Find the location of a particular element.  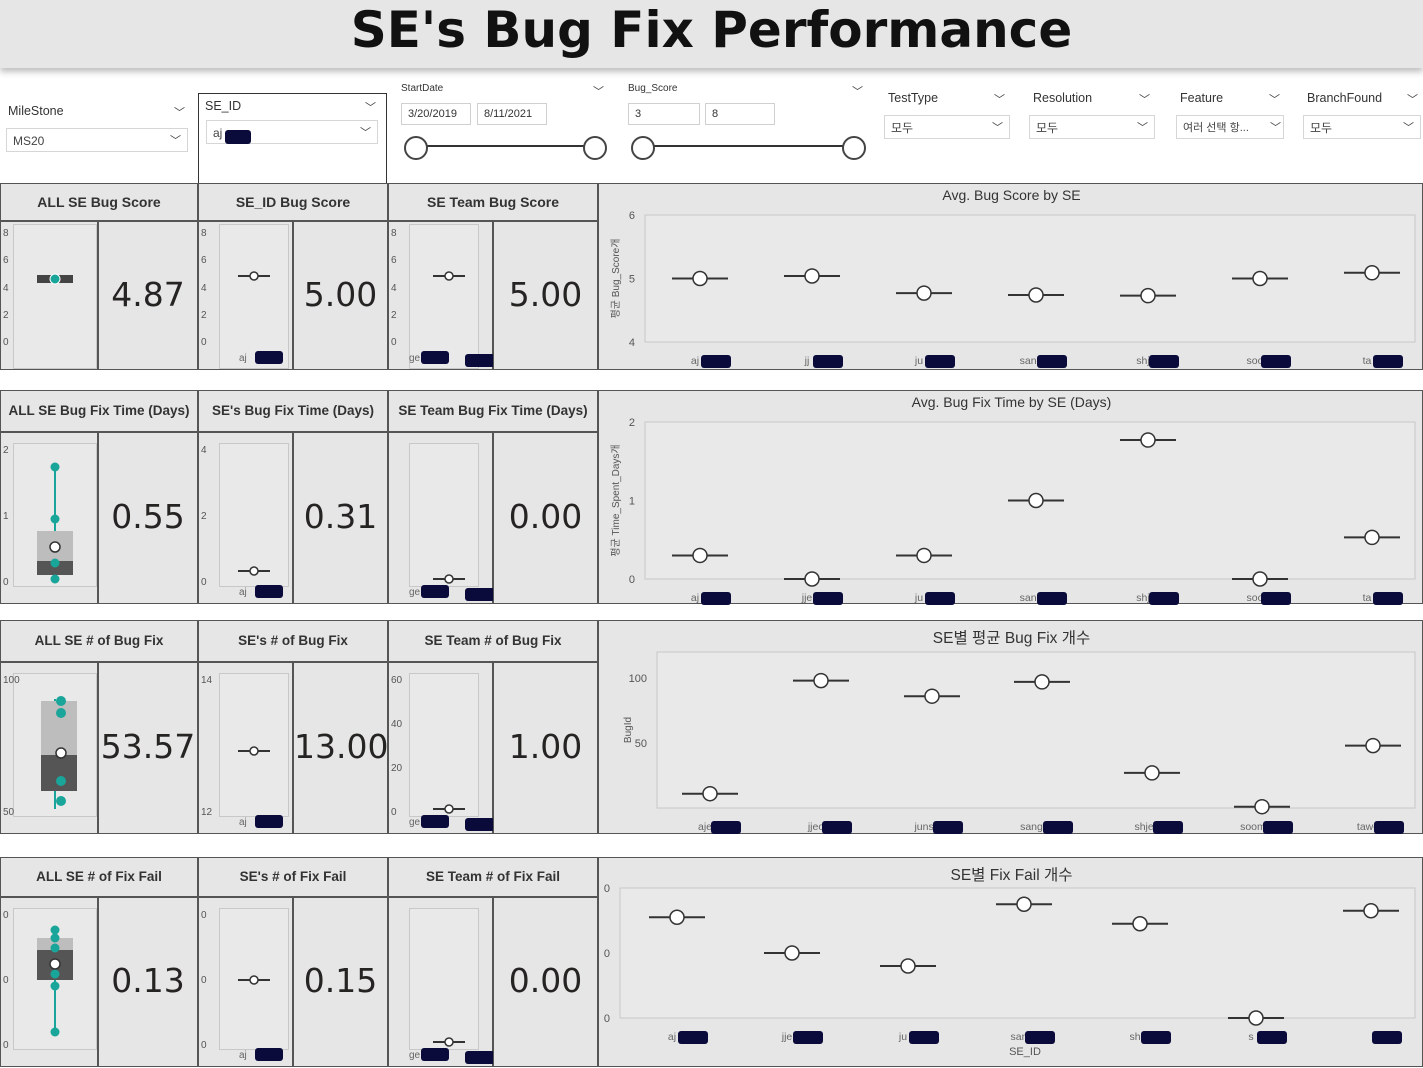

branch-found-dropdown: 모두 ﹀ is located at coordinates (1362, 127).